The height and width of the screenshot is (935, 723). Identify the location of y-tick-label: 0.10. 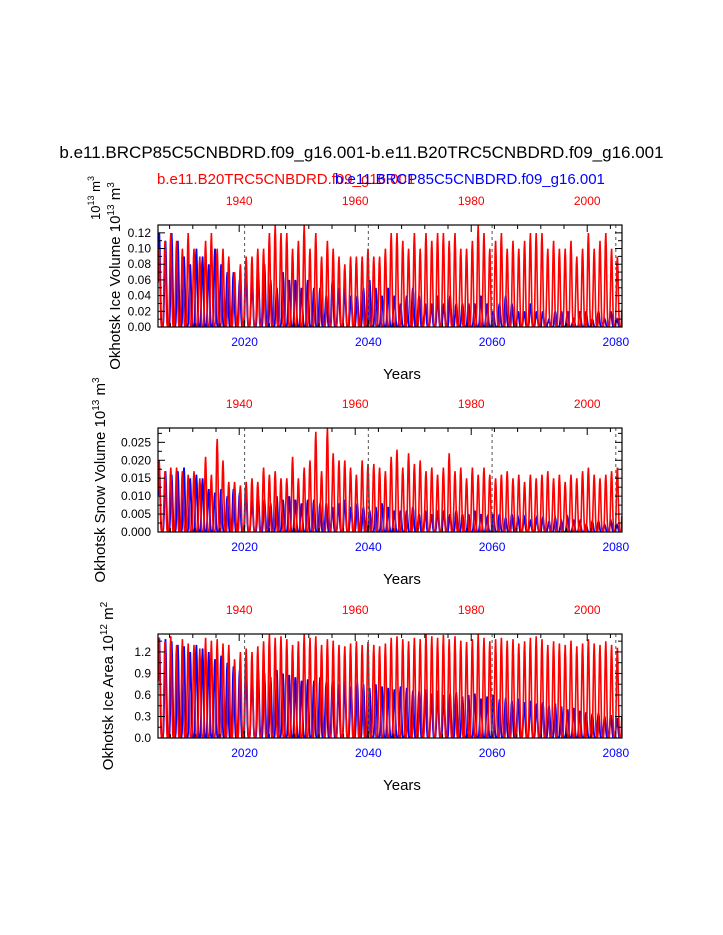
(140, 249).